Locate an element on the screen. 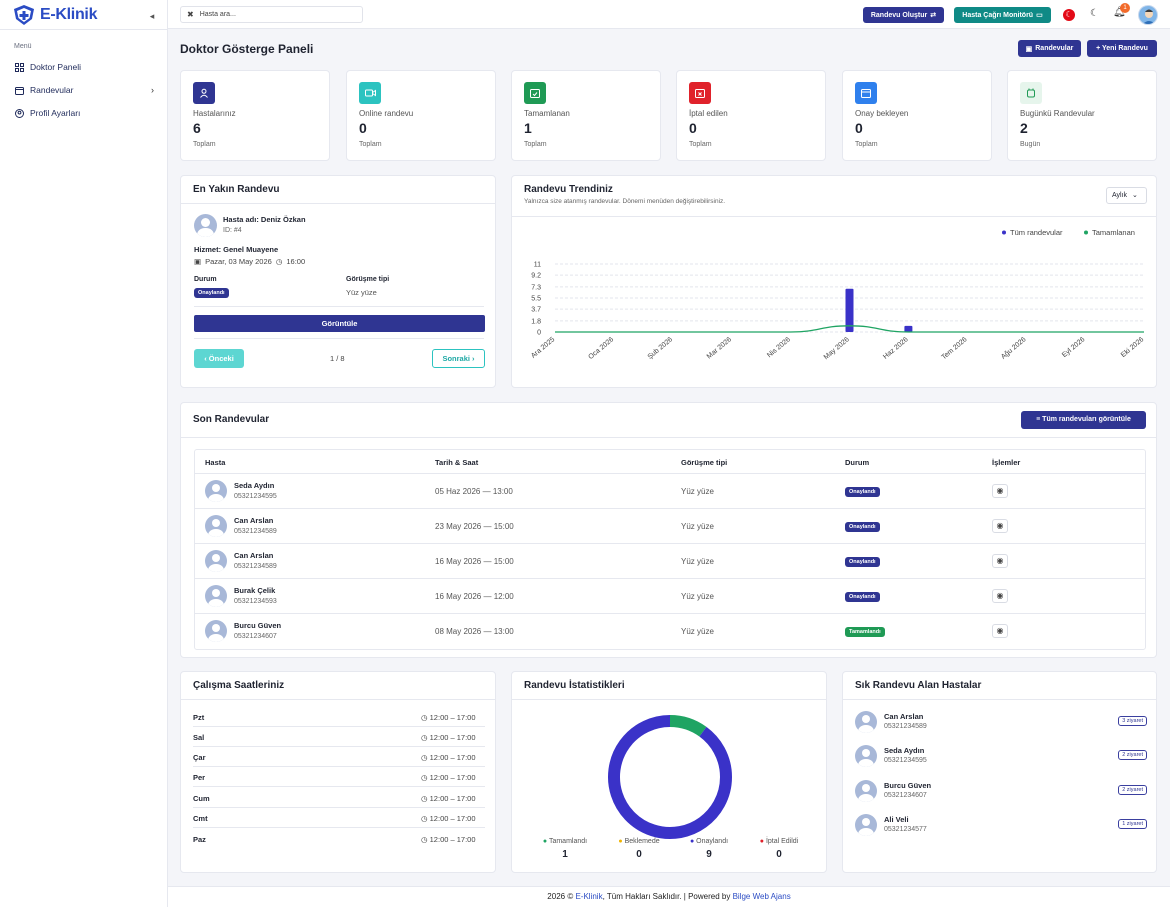 This screenshot has width=1170, height=907. list-item: Seda Aydın 05321234595 2 ziyaret is located at coordinates (1001, 756).